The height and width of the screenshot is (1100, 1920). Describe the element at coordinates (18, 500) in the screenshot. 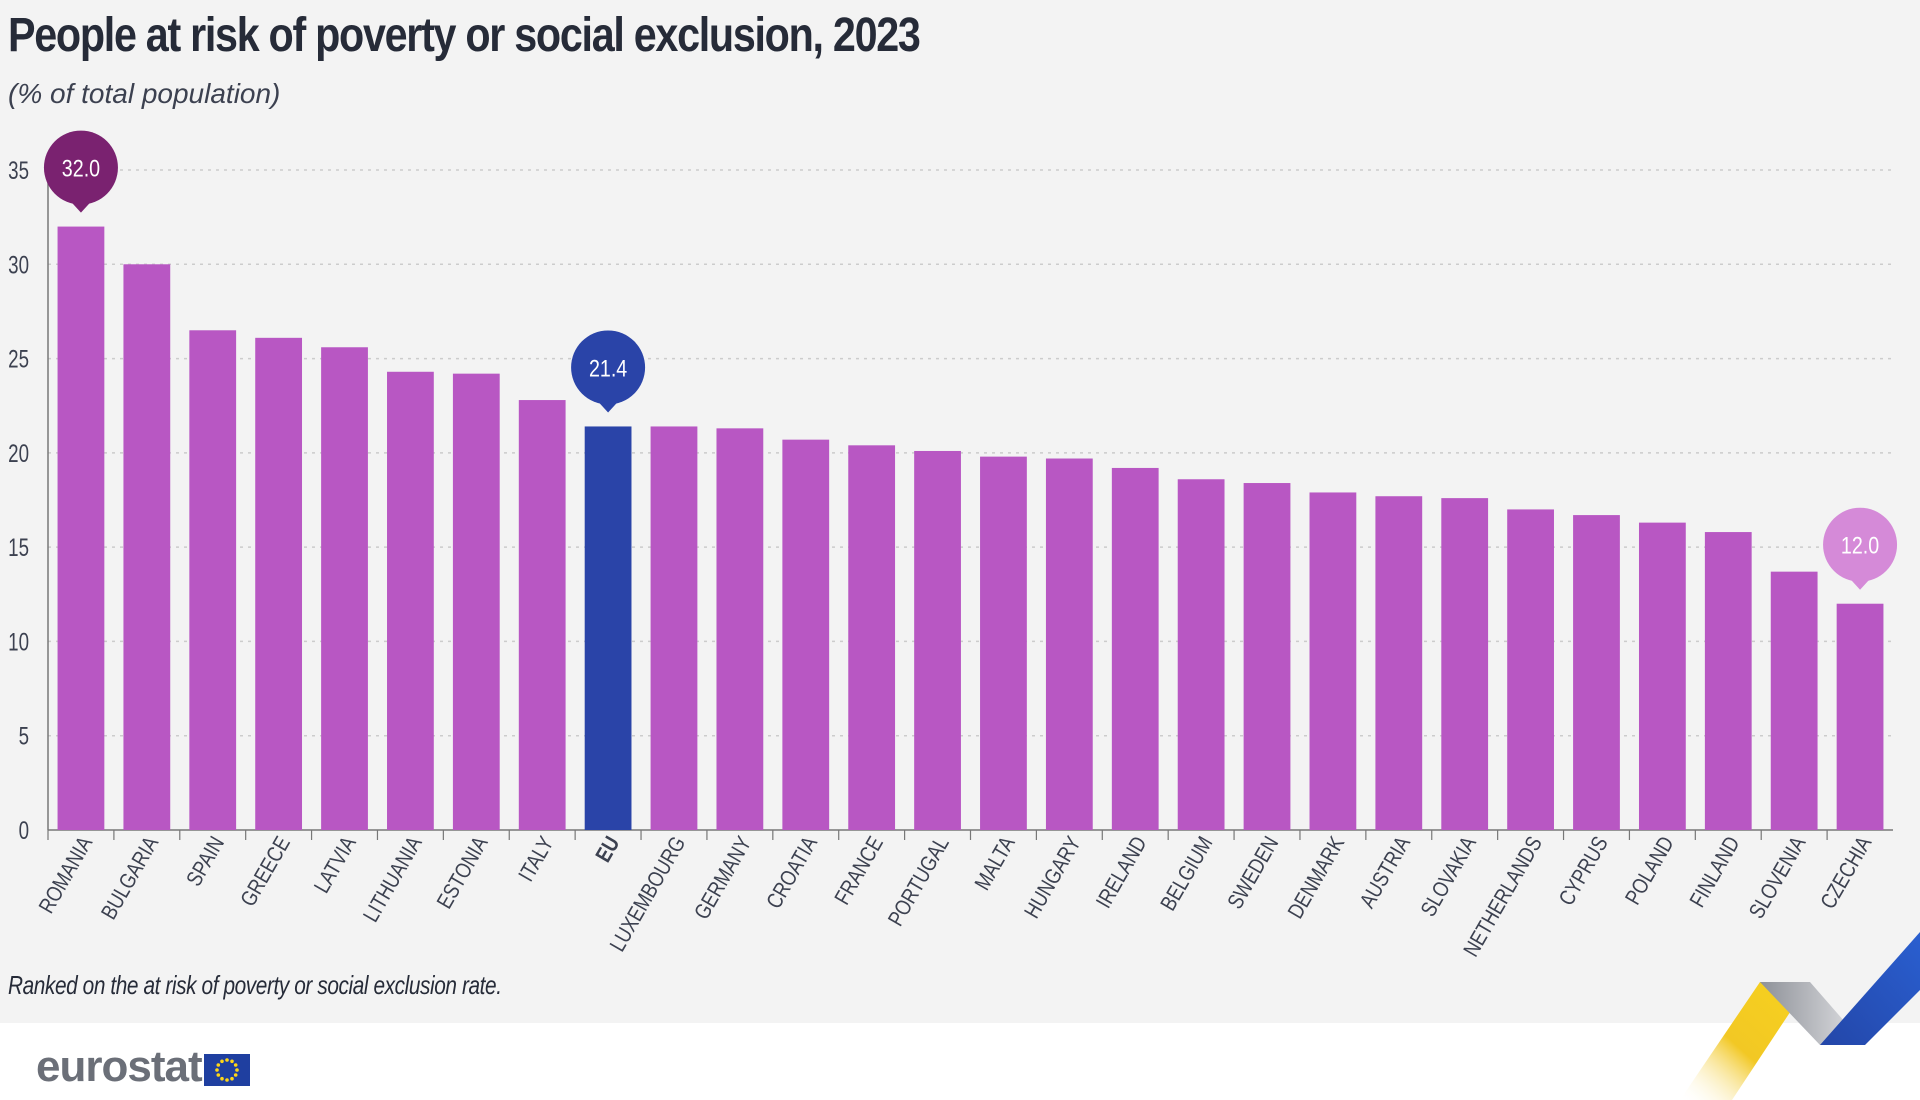

I see `y-axis-ticks: 0 5 10 15 20 25 30 35` at that location.